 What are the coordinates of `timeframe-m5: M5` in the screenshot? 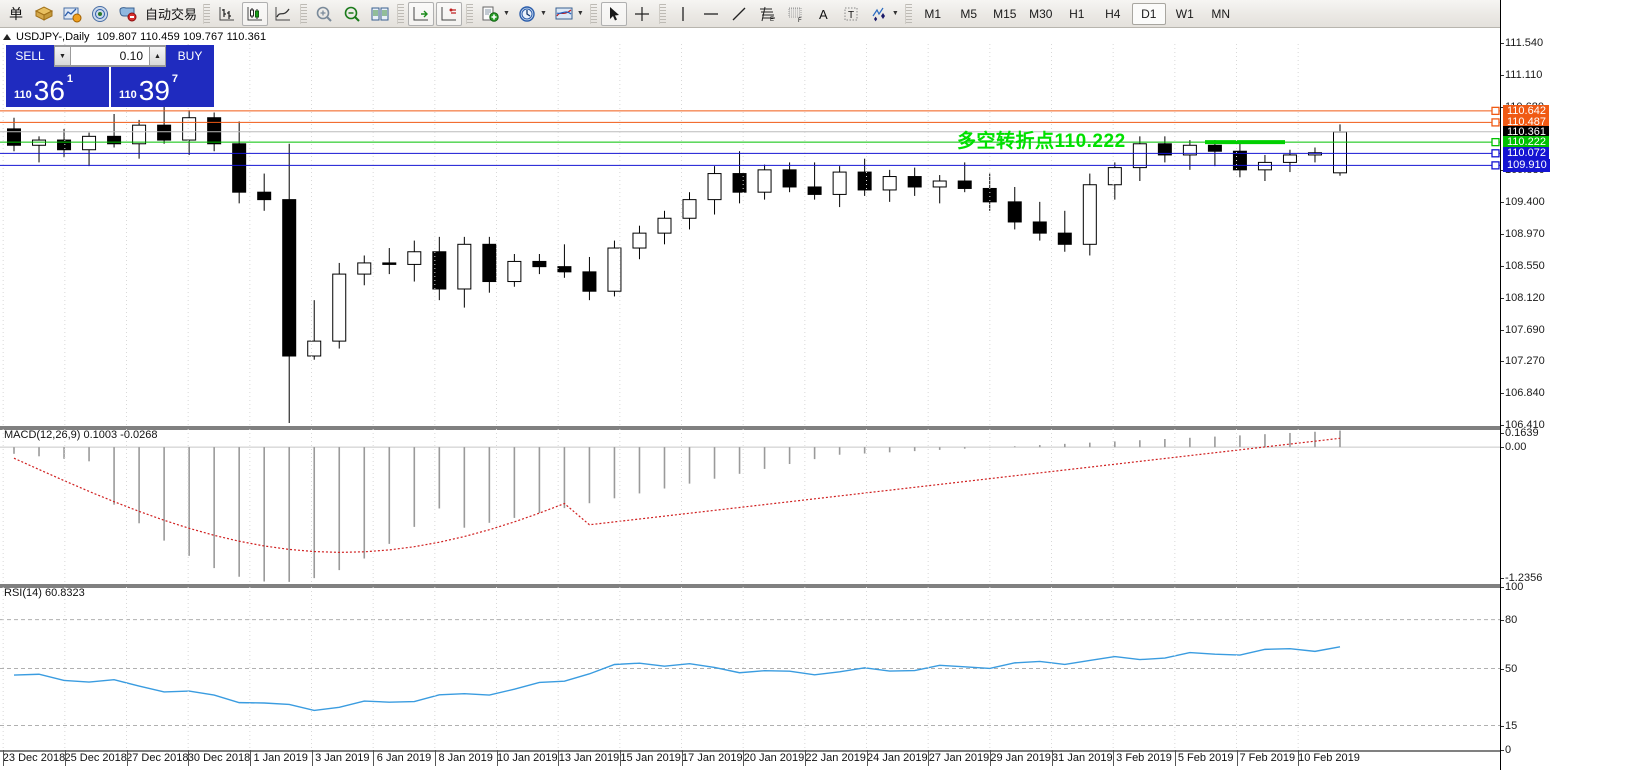 It's located at (969, 13).